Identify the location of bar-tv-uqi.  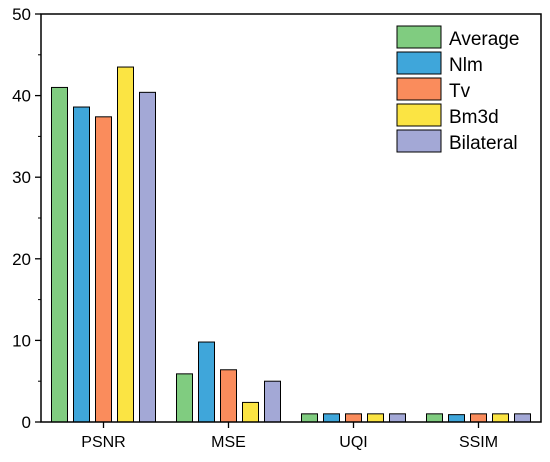
(353, 418).